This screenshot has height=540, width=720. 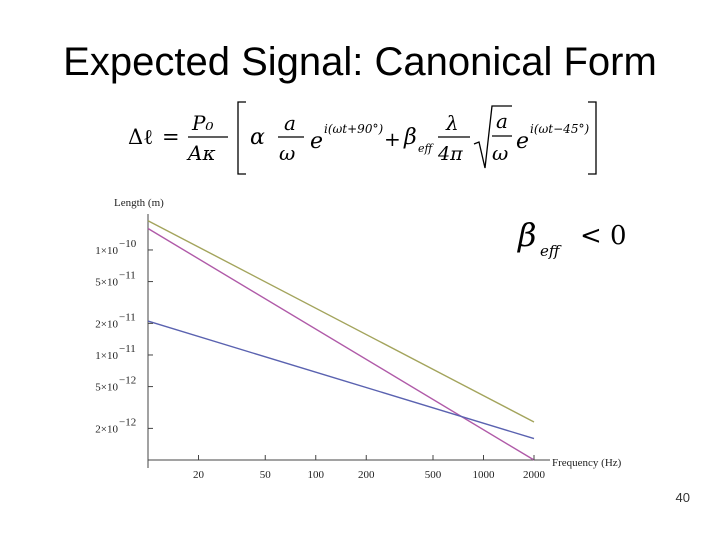 I want to click on formula-left-bracket, so click(x=241, y=138).